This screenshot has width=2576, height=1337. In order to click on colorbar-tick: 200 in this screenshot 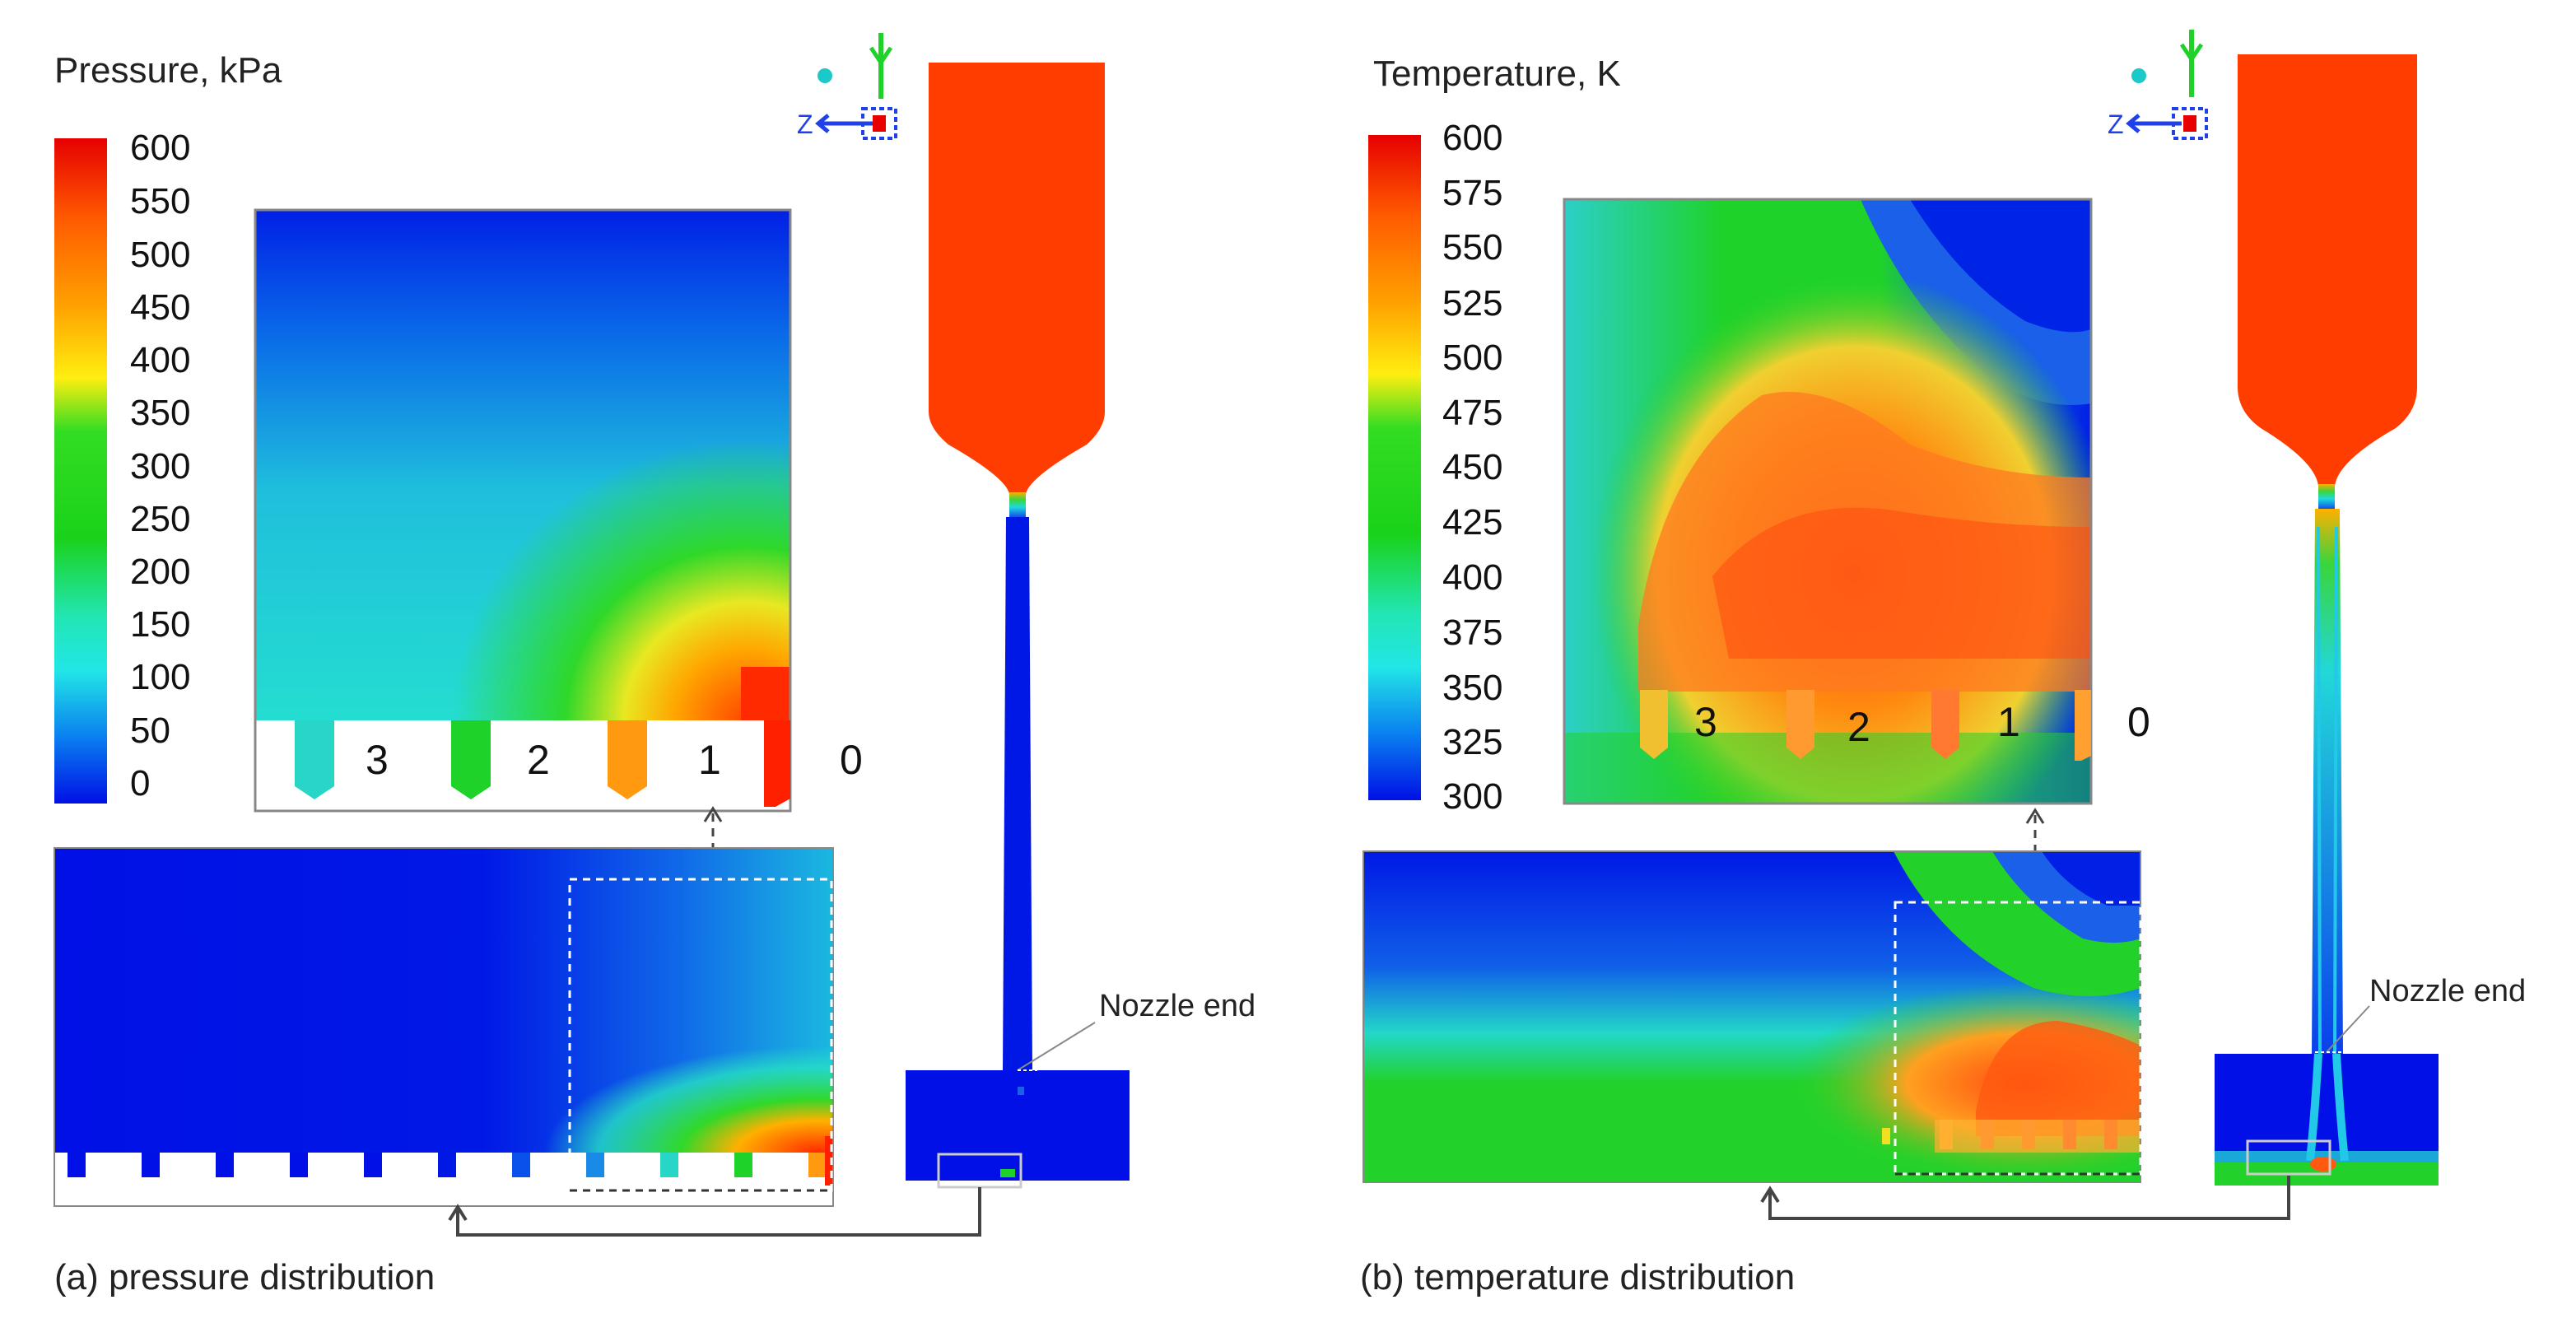, I will do `click(160, 572)`.